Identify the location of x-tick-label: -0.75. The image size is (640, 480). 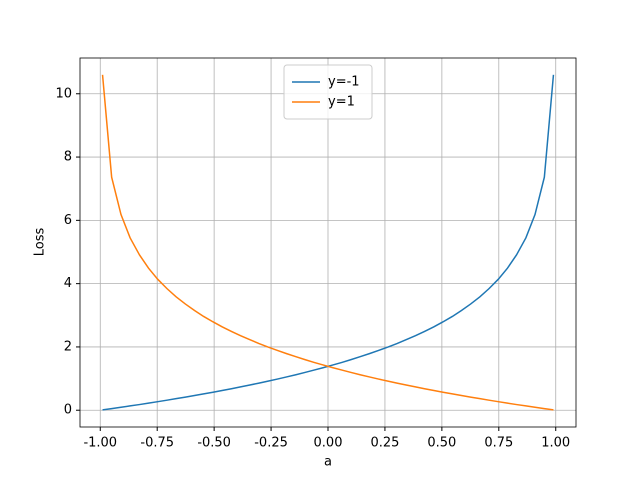
(157, 443).